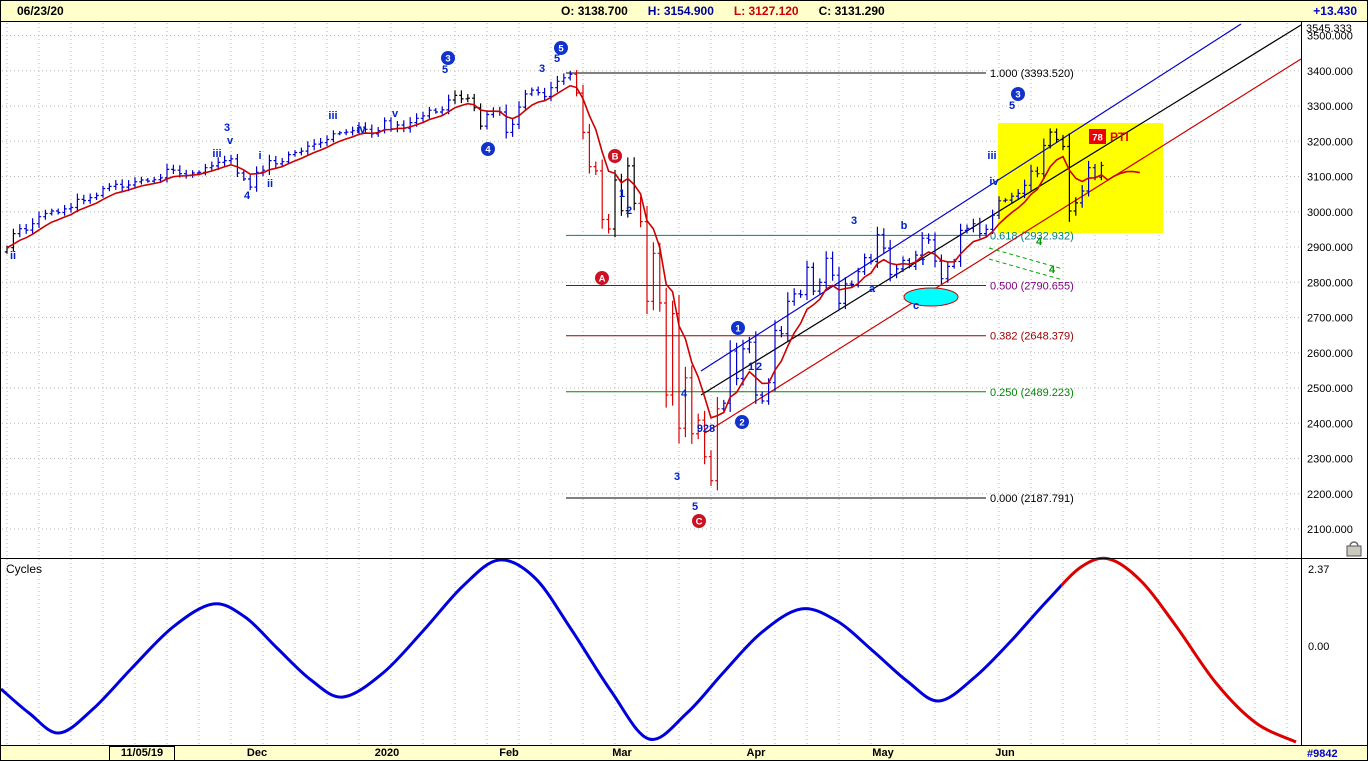 The image size is (1368, 761). I want to click on svg-text: C, so click(699, 522).